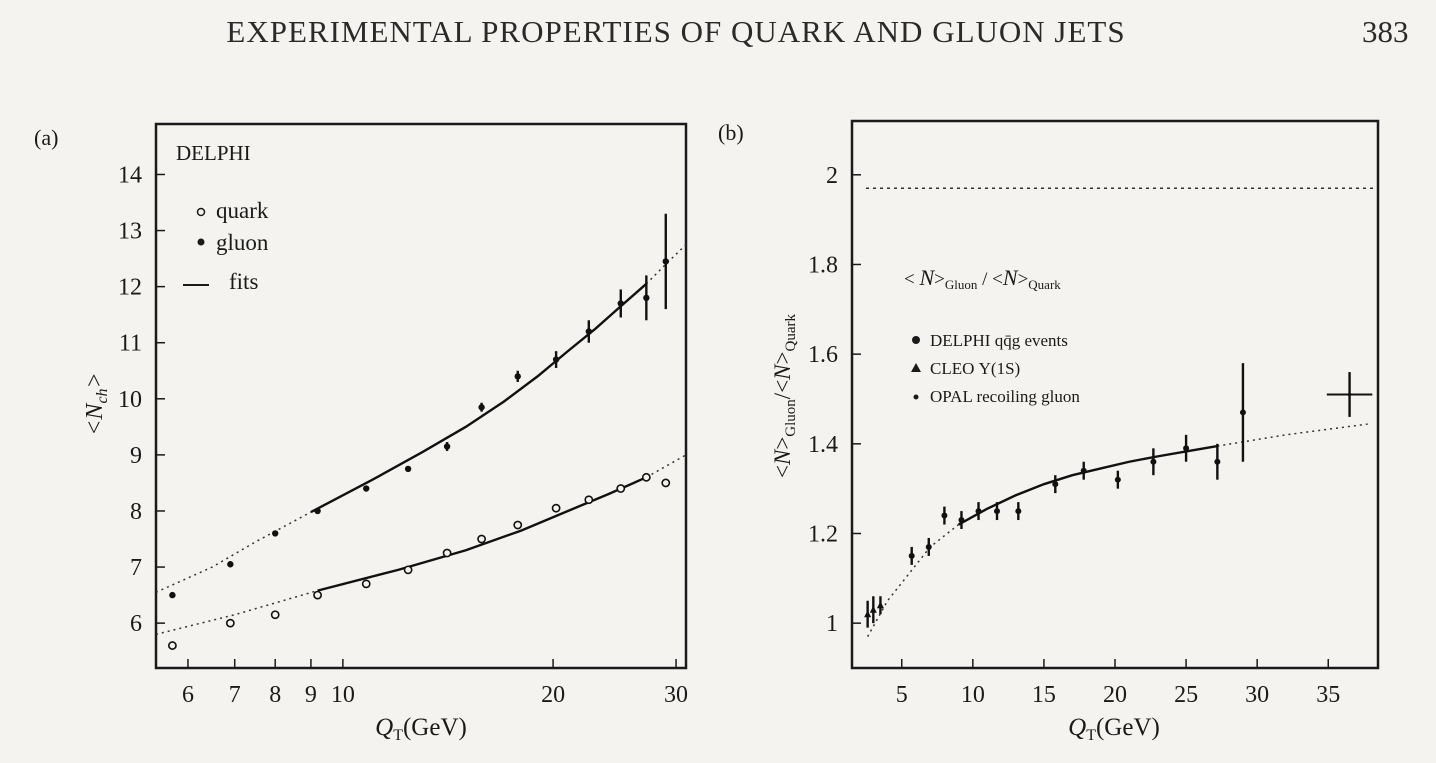  What do you see at coordinates (975, 368) in the screenshot?
I see `panel-b-legend-cleo-label: CLEO Υ(1S)` at bounding box center [975, 368].